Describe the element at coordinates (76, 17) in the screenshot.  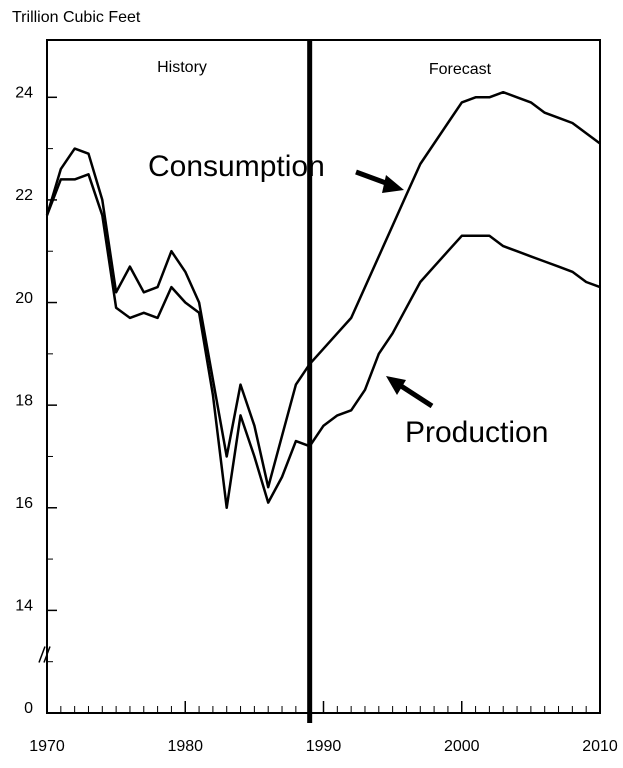
I see `y-axis-label: Trillion Cubic Feet` at that location.